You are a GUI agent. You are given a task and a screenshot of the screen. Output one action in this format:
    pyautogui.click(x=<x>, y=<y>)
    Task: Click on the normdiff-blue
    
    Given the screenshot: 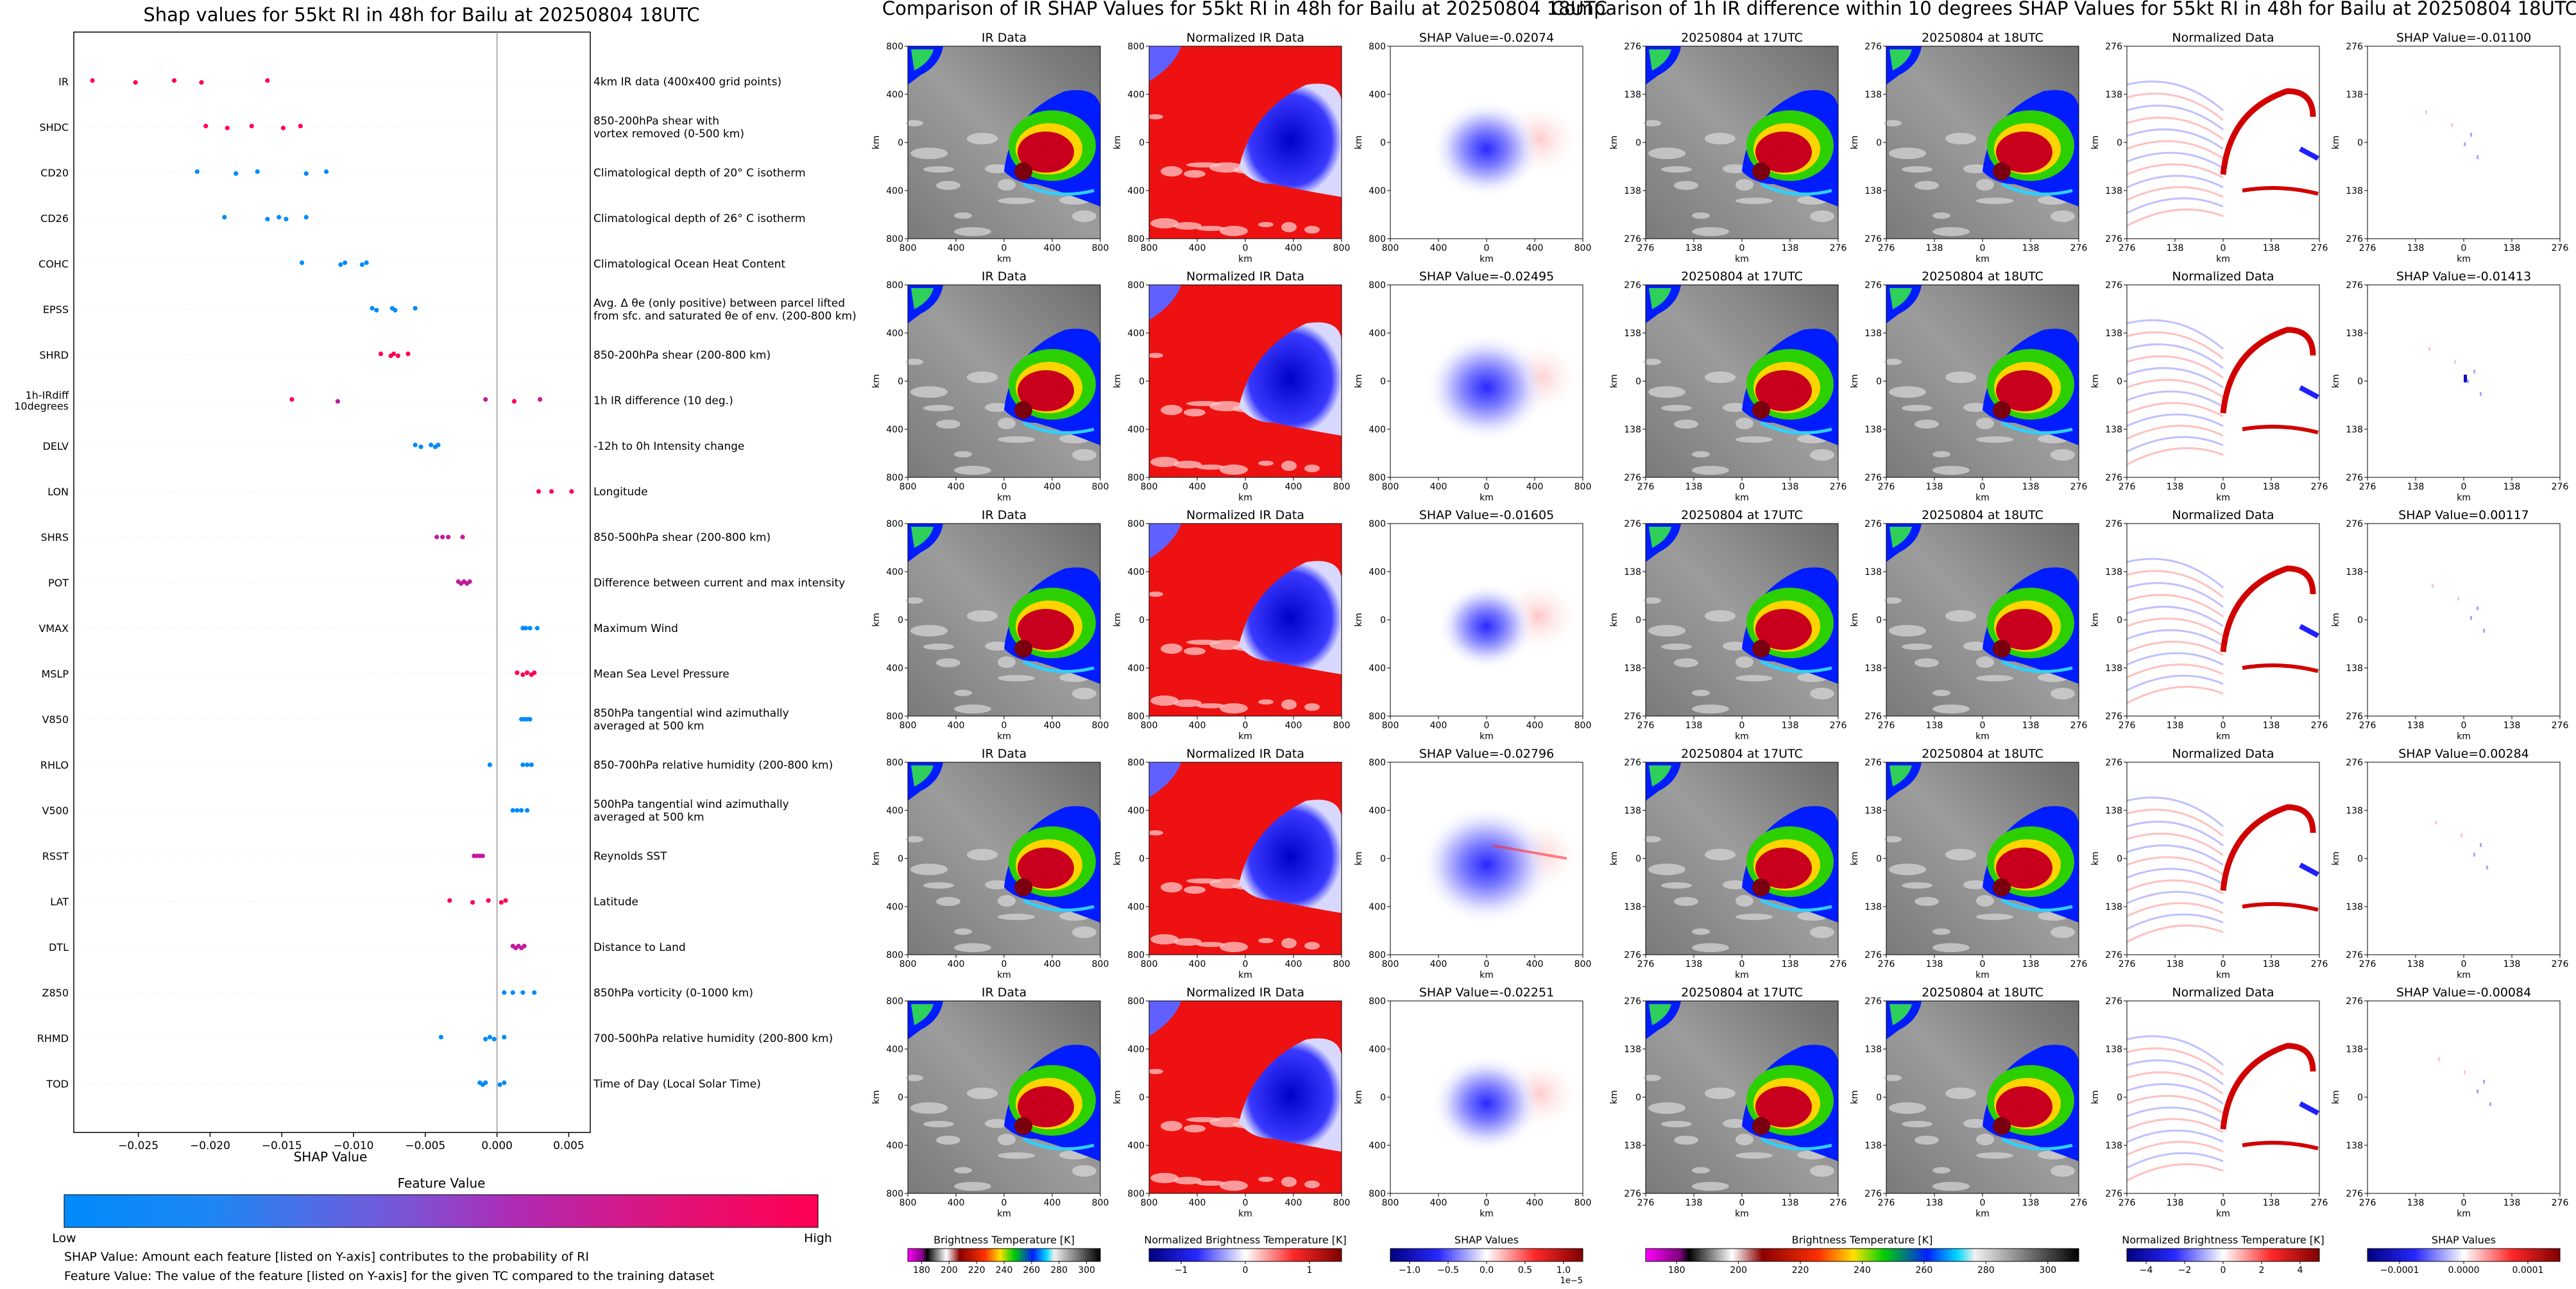 What is the action you would take?
    pyautogui.click(x=2309, y=631)
    